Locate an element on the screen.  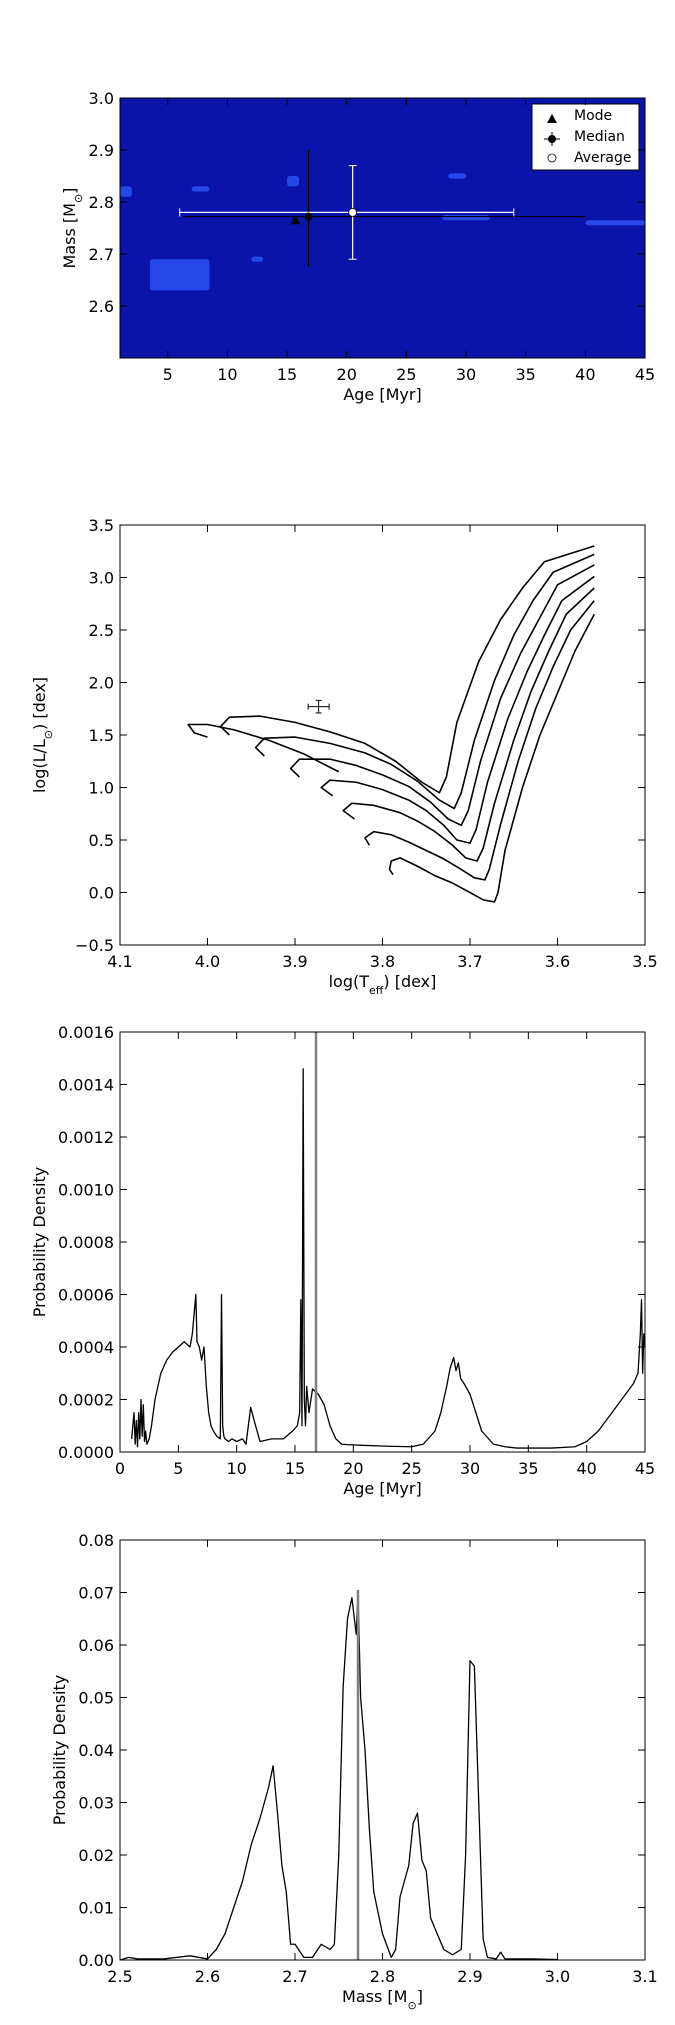
x-axis-label: Mass [M⊙] is located at coordinates (382, 1999).